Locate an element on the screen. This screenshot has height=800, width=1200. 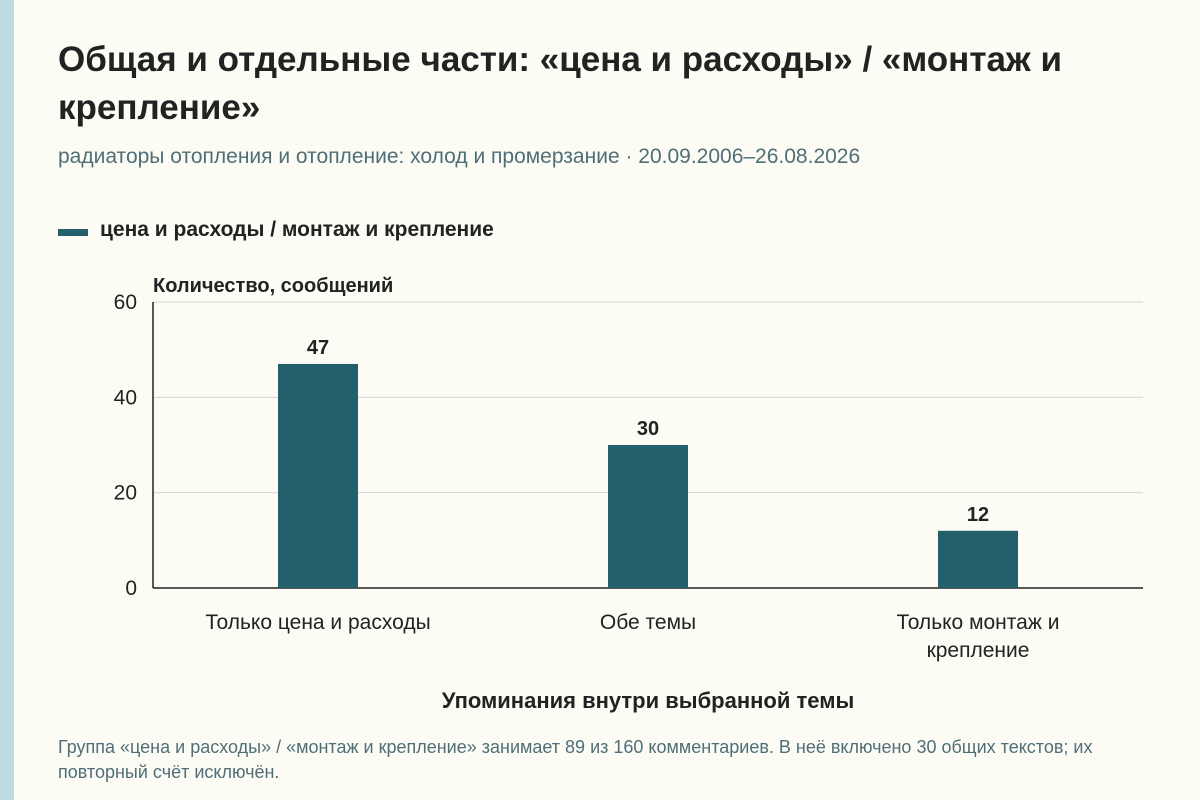
y-tick-label: 0 is located at coordinates (131, 588).